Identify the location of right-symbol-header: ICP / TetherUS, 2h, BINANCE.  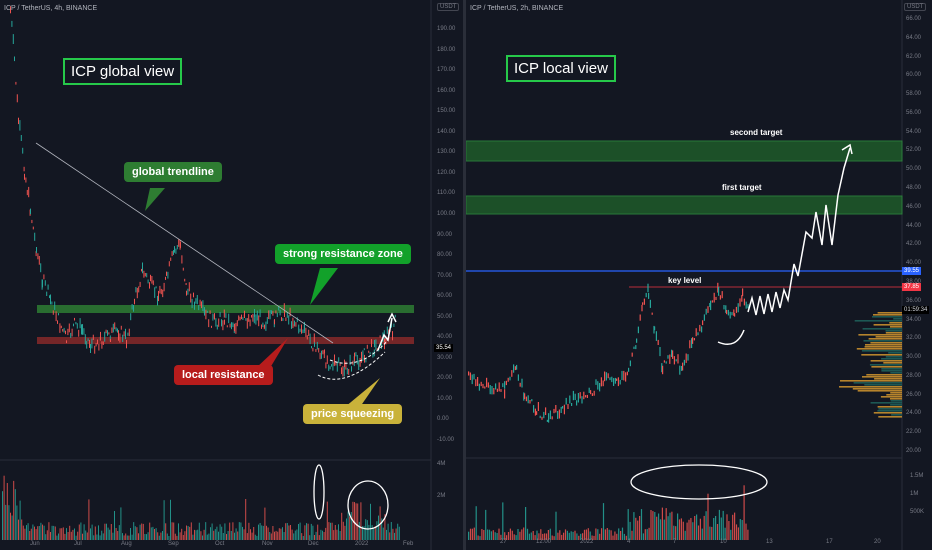
(517, 8).